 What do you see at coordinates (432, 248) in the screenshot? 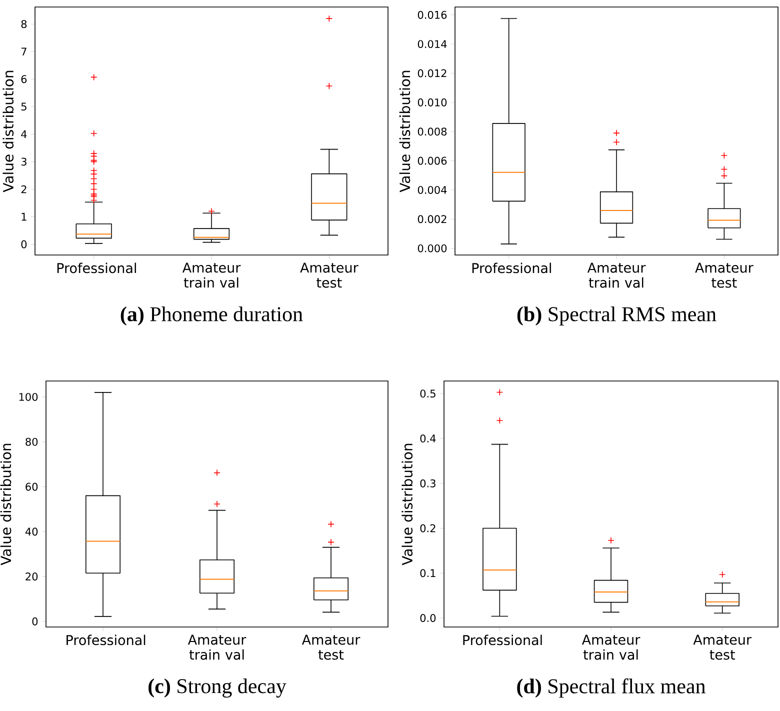
I see `y-tick-label: 0.000` at bounding box center [432, 248].